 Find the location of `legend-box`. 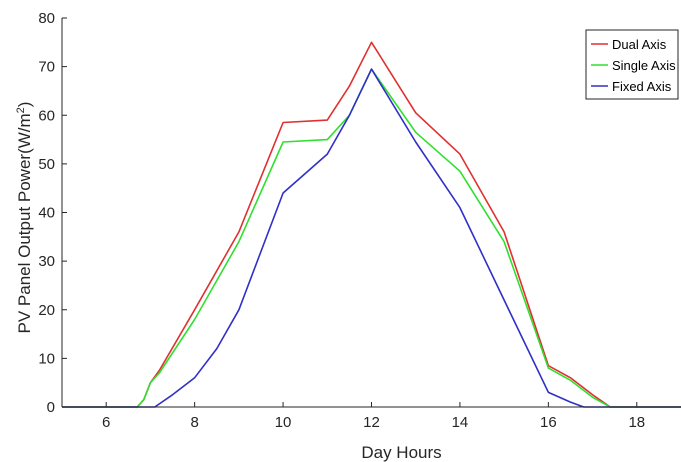

legend-box is located at coordinates (632, 64).